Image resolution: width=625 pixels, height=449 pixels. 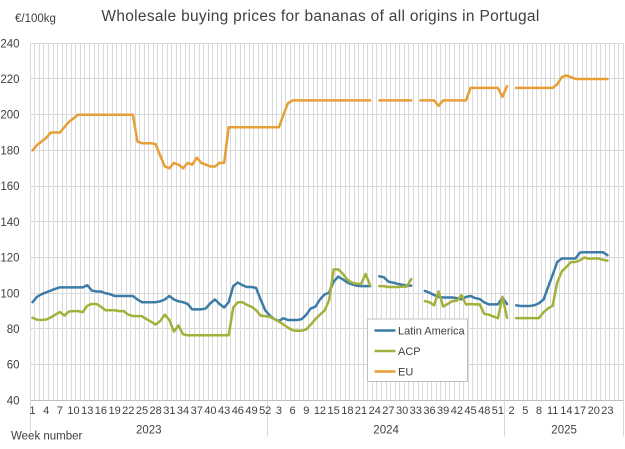 I want to click on svg-text: 3, so click(x=279, y=411).